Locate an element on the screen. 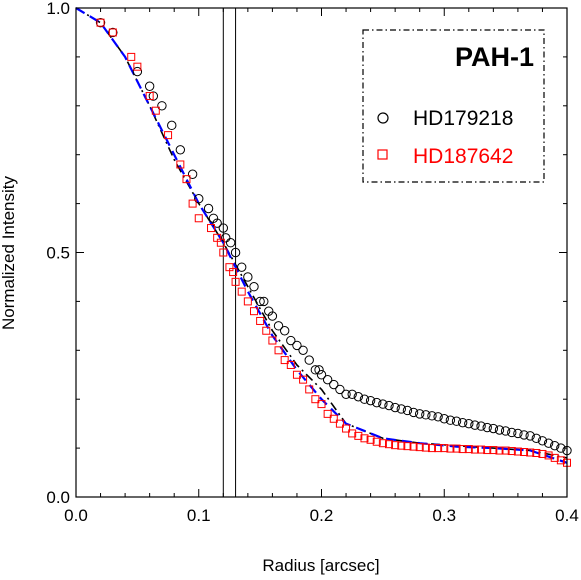 The width and height of the screenshot is (581, 580). y-tick-label: 0.0 is located at coordinates (58, 497).